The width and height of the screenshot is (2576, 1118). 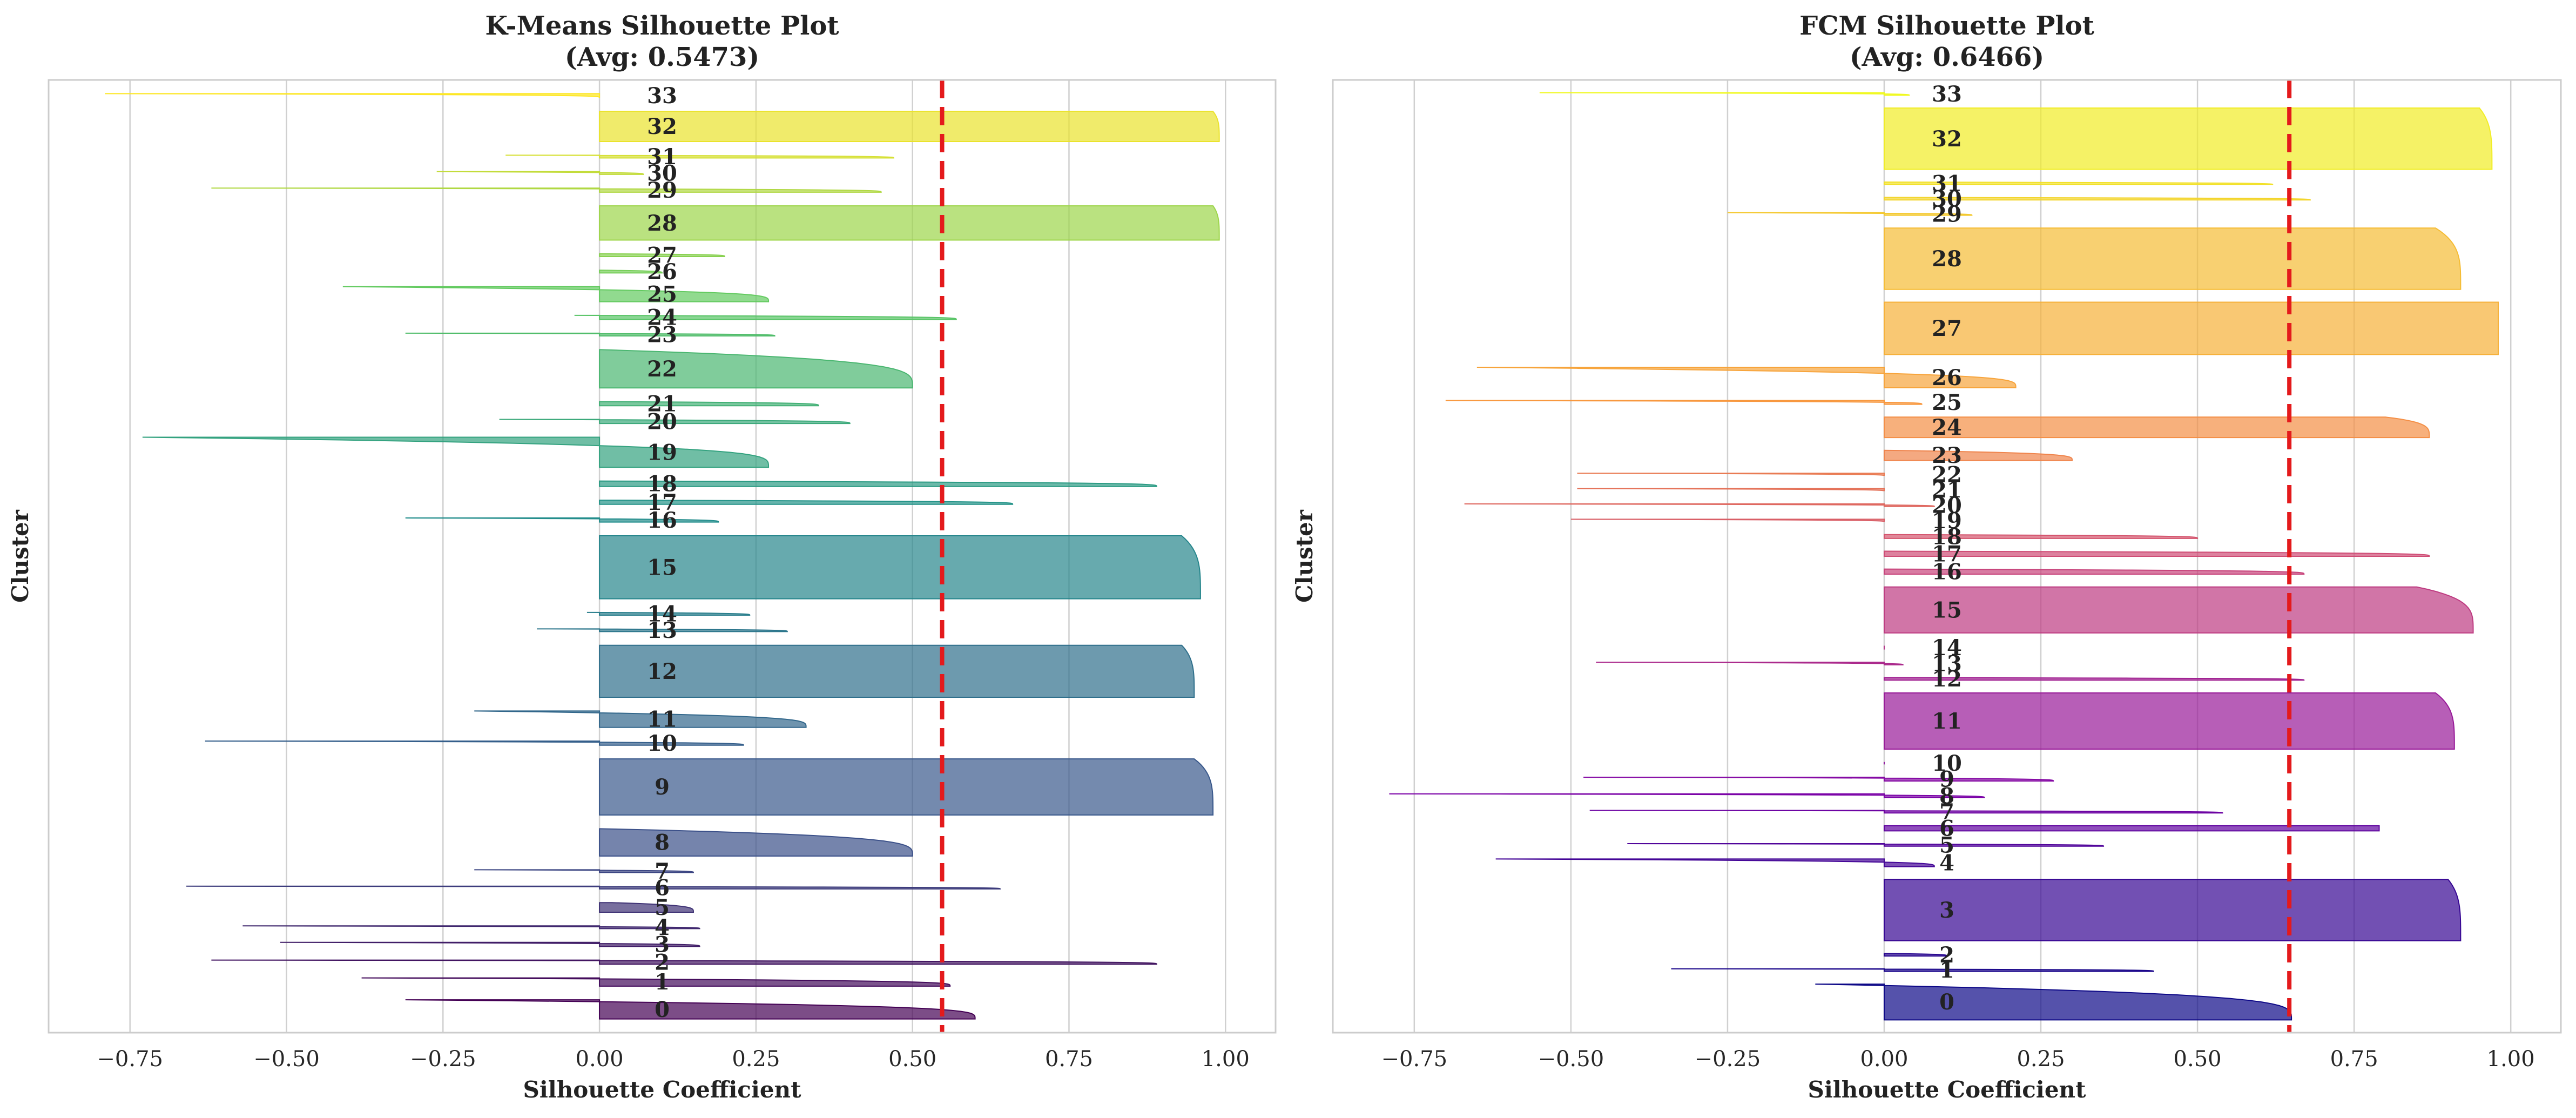 What do you see at coordinates (1947, 455) in the screenshot?
I see `cluster-label-23: 23` at bounding box center [1947, 455].